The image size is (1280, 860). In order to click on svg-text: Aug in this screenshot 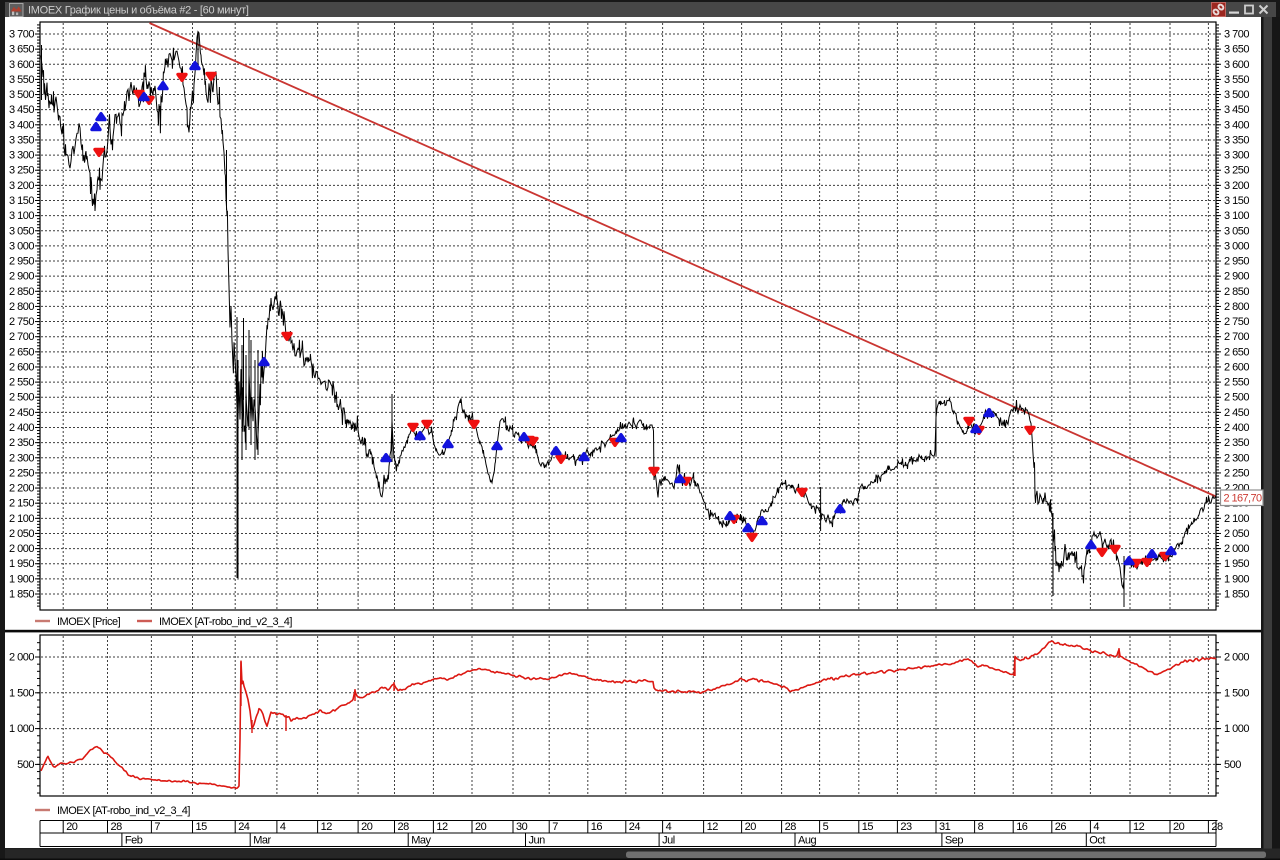, I will do `click(807, 841)`.